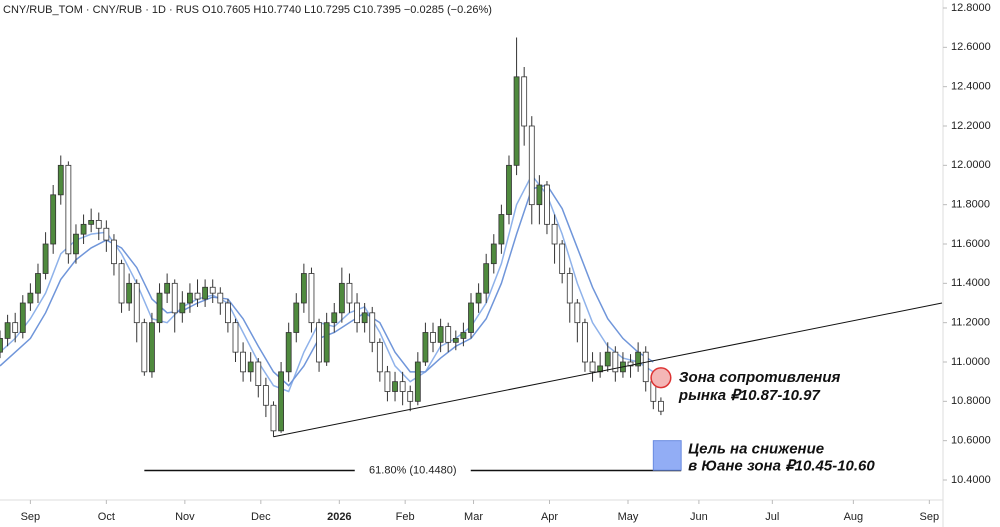 This screenshot has width=1000, height=527. Describe the element at coordinates (971, 401) in the screenshot. I see `y-tick-label: 10.8000` at that location.